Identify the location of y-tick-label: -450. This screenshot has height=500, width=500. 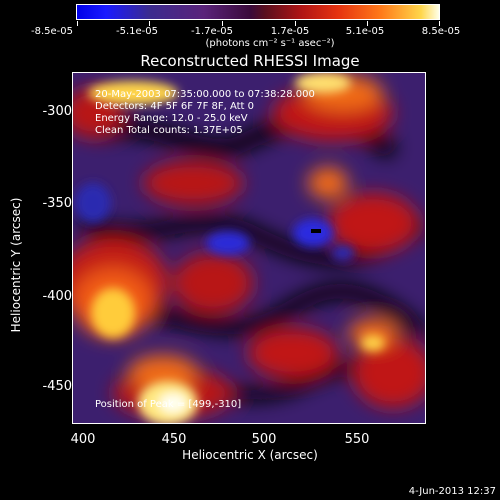
(57, 386).